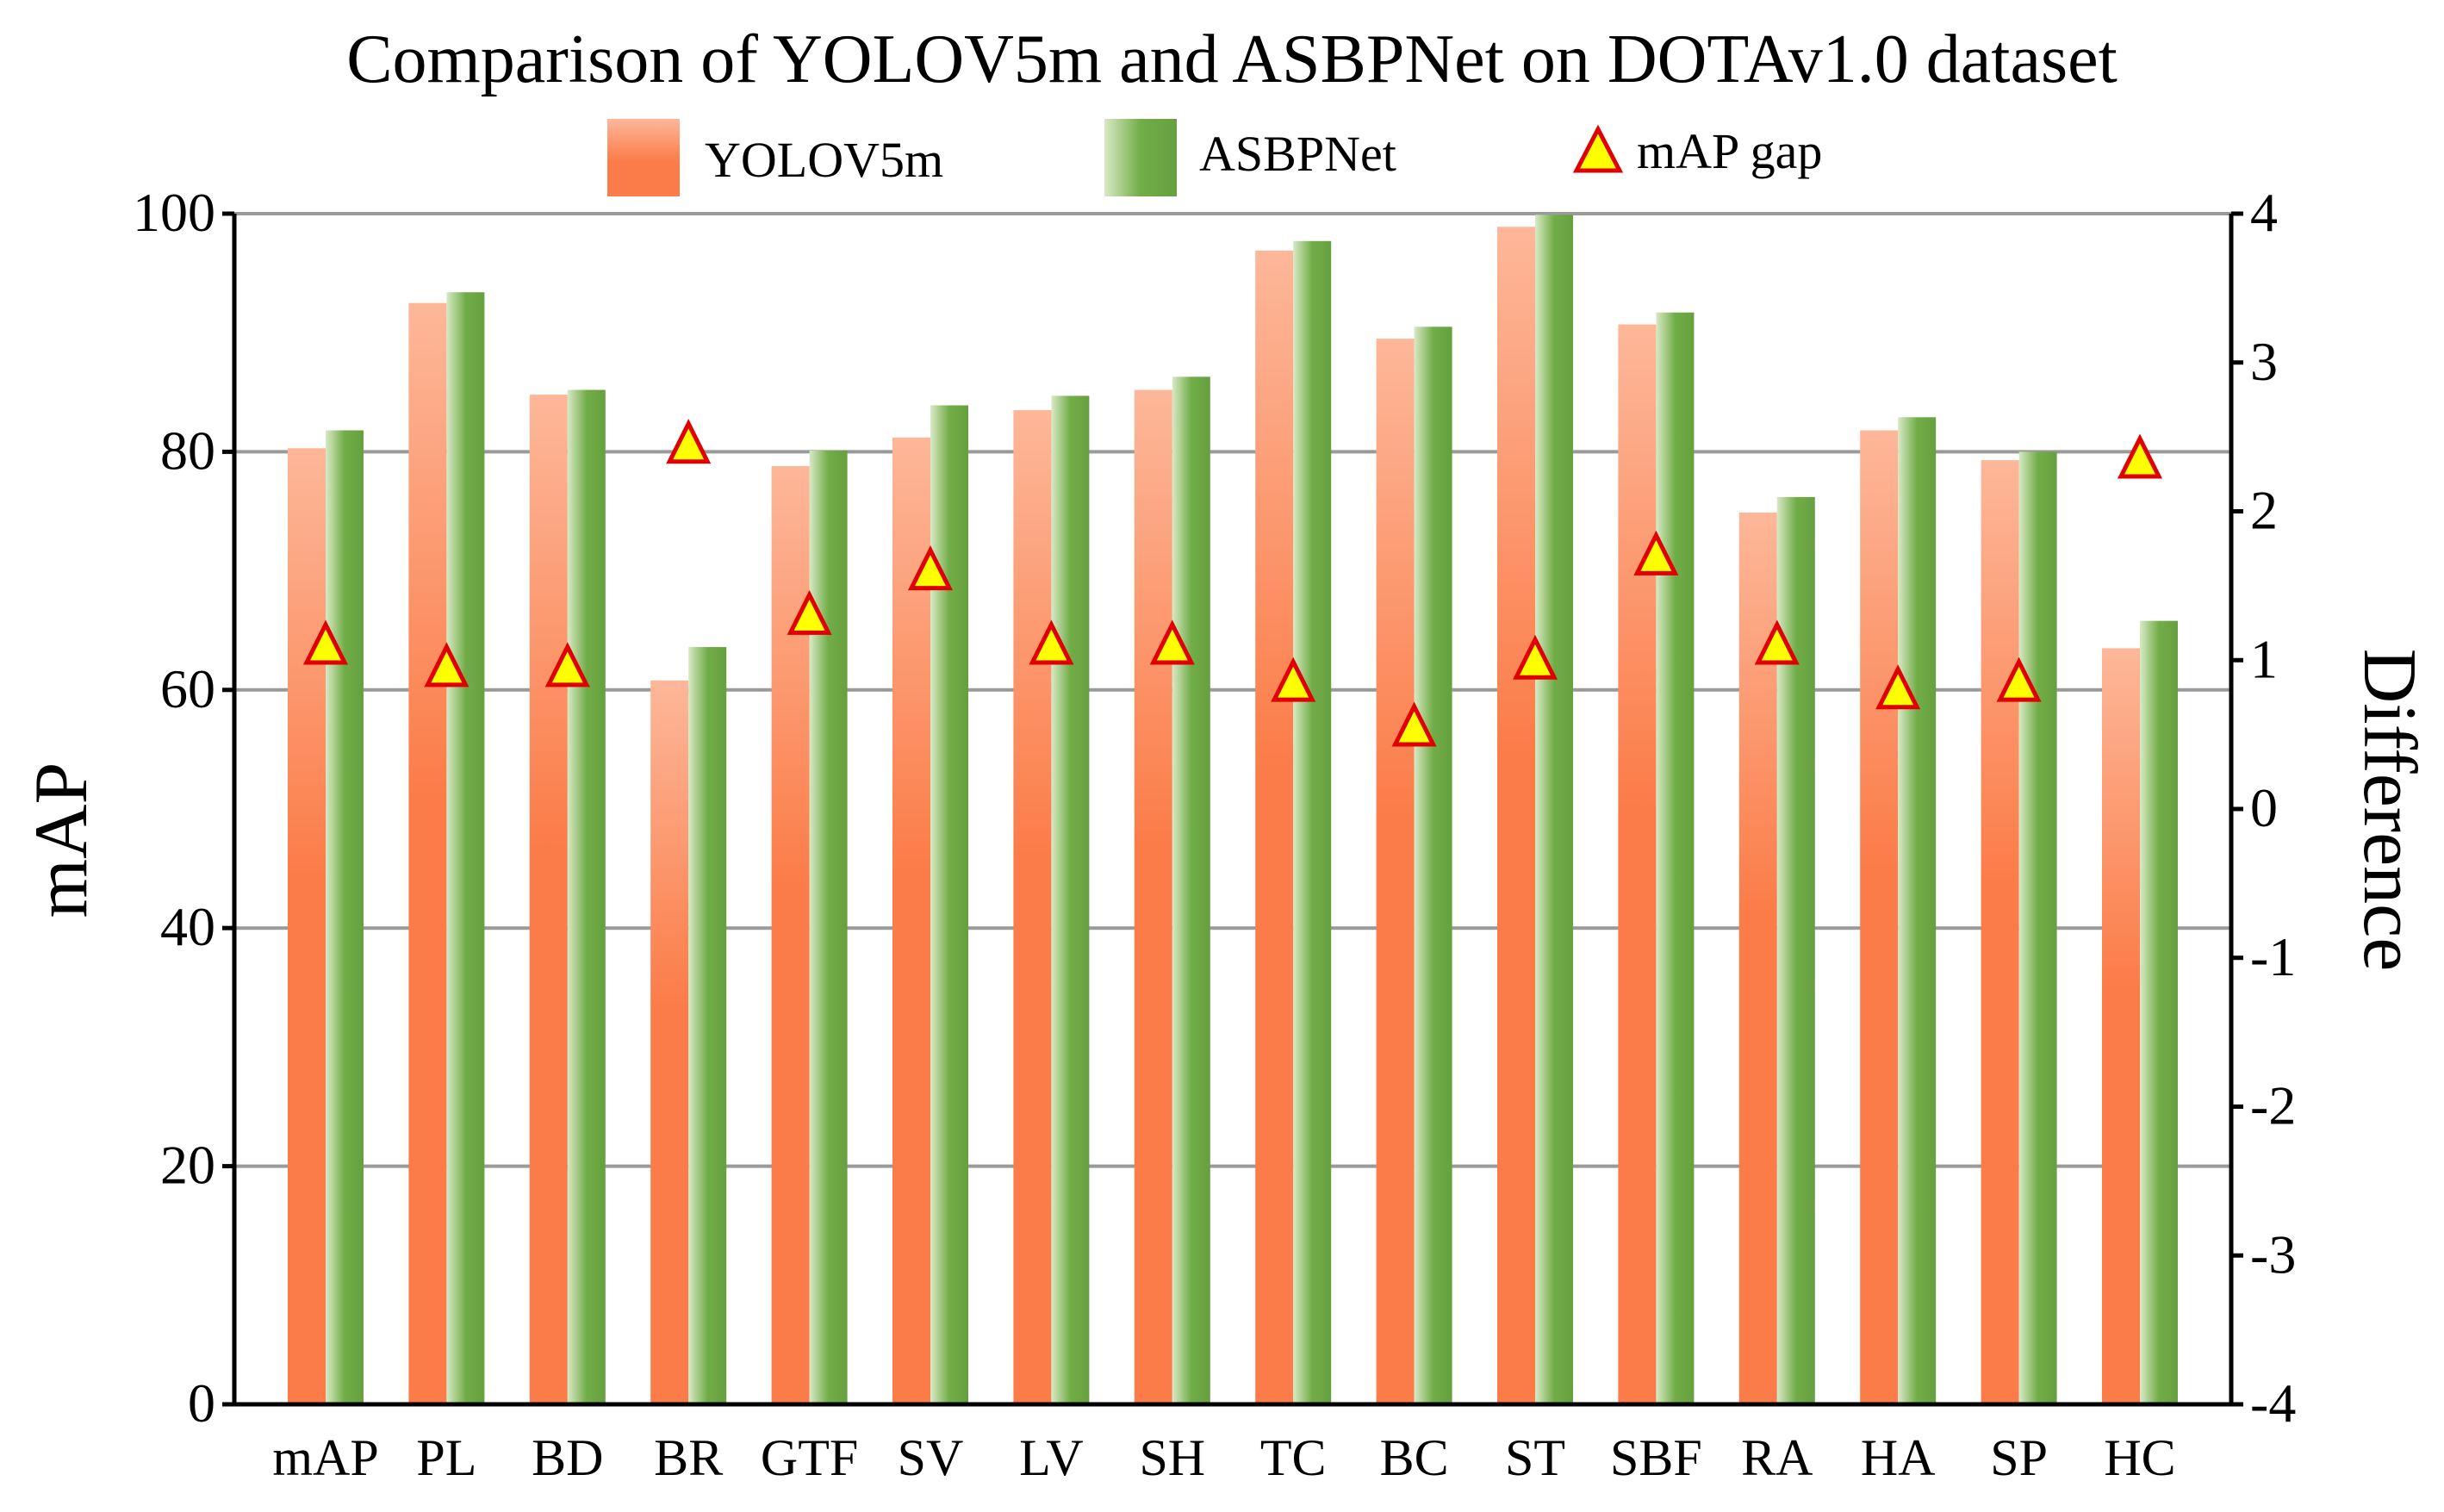 This screenshot has width=2444, height=1512. What do you see at coordinates (1051, 1458) in the screenshot?
I see `category-label-LV: LV` at bounding box center [1051, 1458].